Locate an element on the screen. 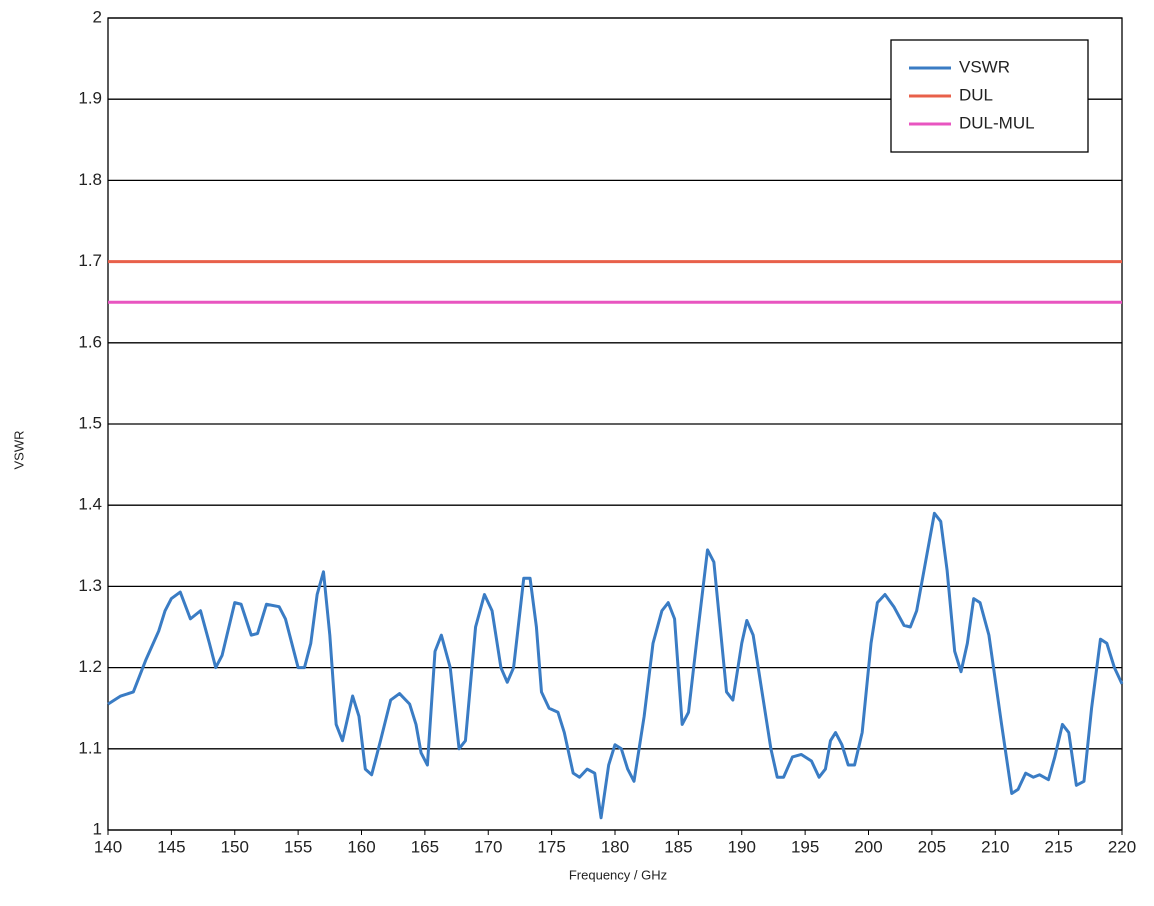  x-tick-label: 205 is located at coordinates (932, 846).